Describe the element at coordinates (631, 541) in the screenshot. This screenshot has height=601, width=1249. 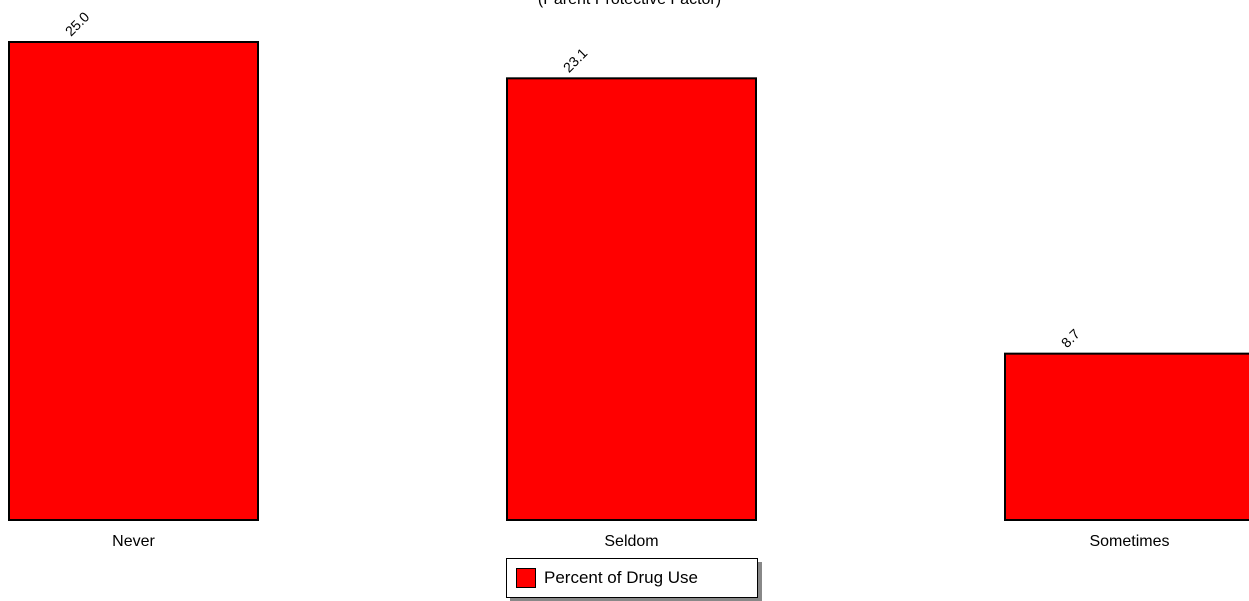
I see `x-tick-label-seldom: Seldom` at that location.